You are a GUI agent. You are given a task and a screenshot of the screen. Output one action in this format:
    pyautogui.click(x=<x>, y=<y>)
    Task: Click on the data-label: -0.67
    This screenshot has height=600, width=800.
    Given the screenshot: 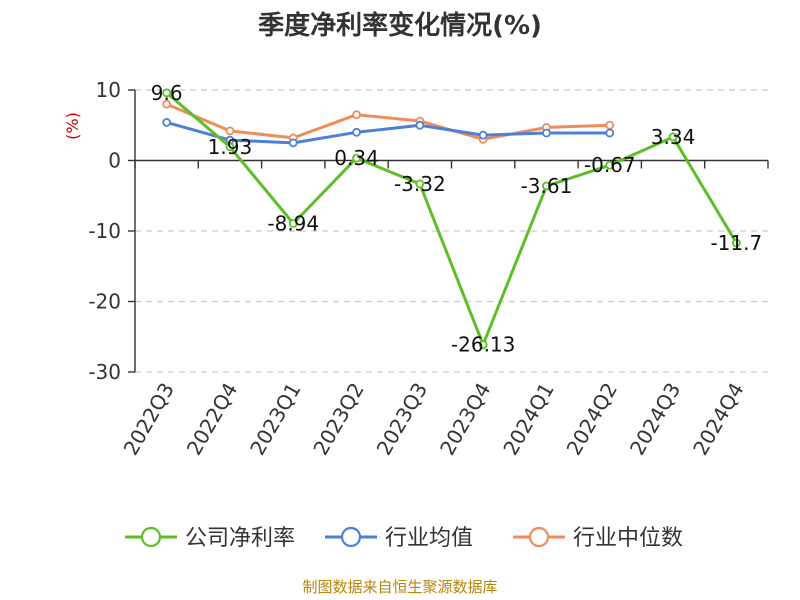 What is the action you would take?
    pyautogui.click(x=610, y=165)
    